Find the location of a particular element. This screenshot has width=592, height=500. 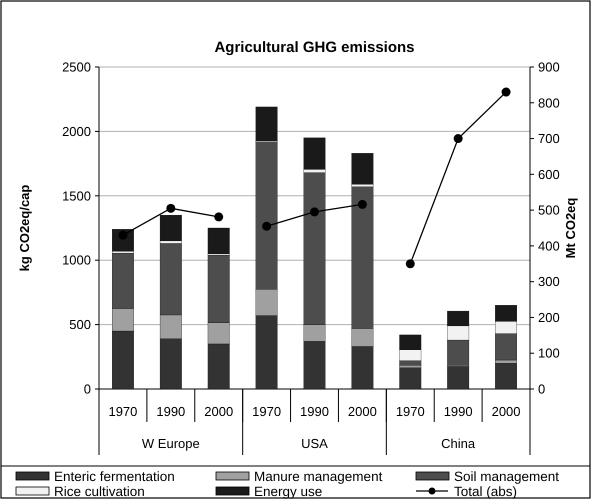

legend-label: Rice cultivation is located at coordinates (99, 491).